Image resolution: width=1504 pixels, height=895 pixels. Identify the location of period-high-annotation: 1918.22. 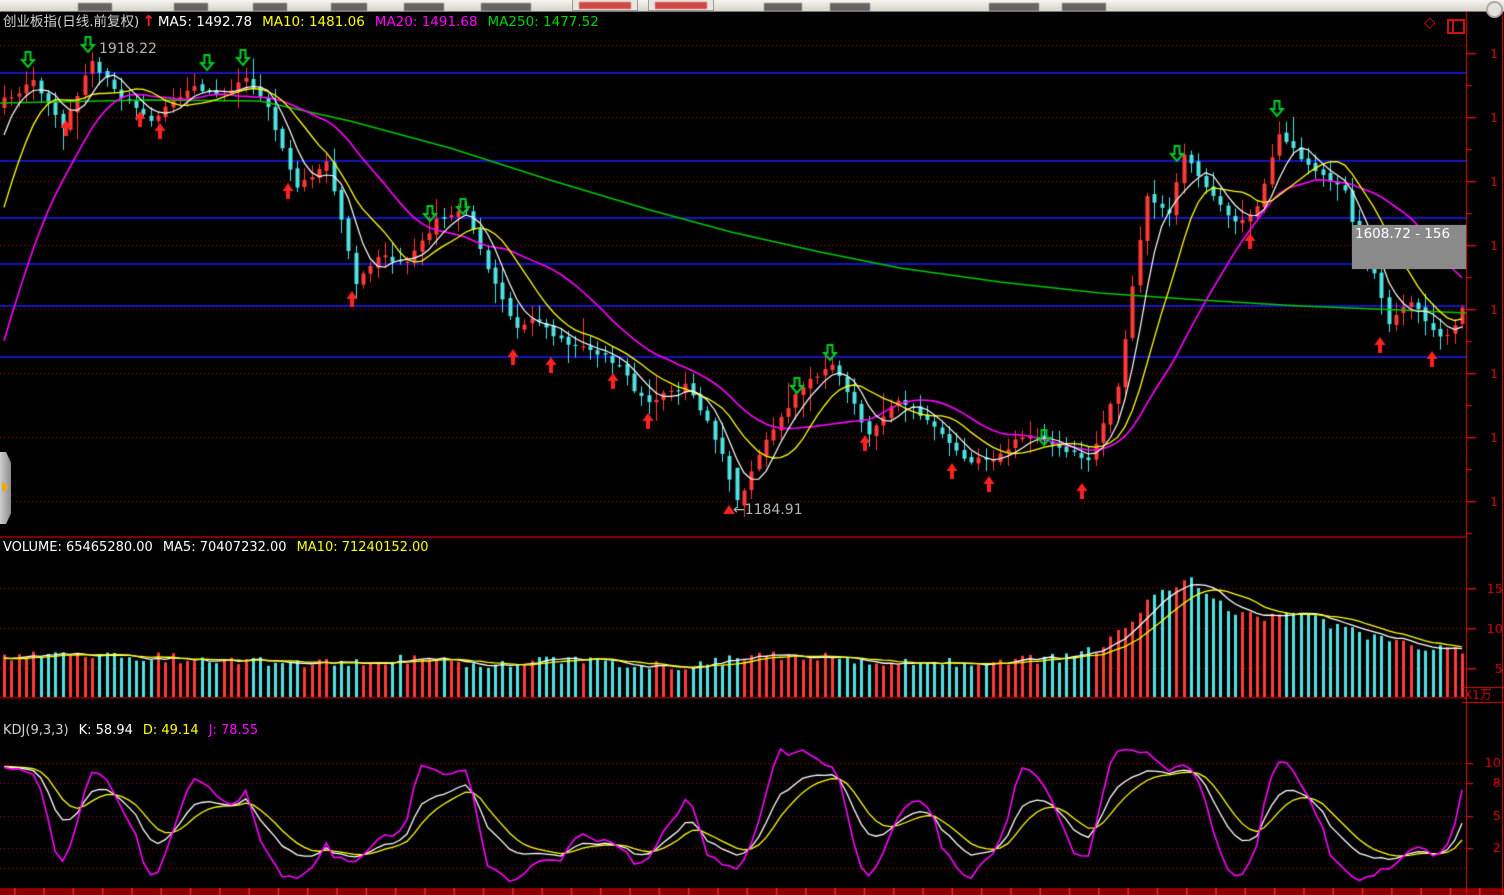
(128, 49).